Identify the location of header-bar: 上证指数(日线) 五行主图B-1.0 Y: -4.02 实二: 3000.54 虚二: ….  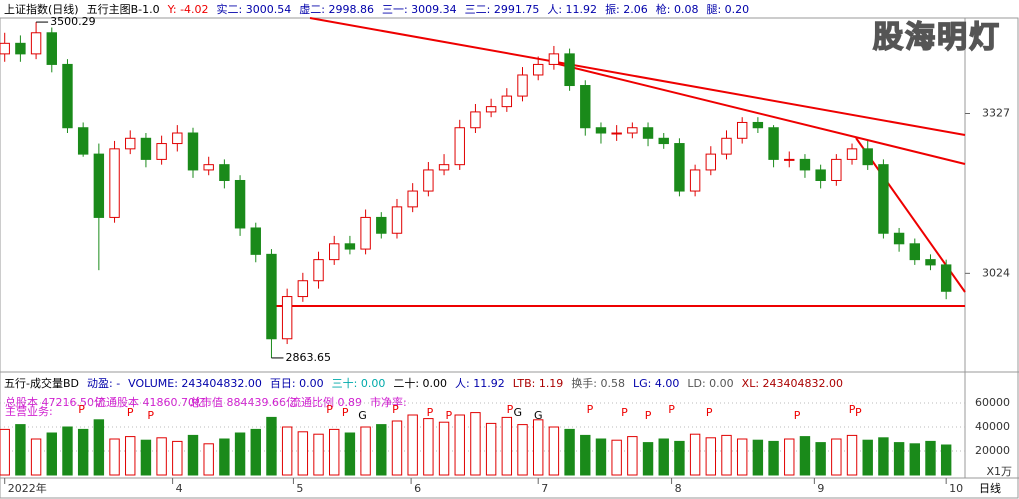
(509, 9).